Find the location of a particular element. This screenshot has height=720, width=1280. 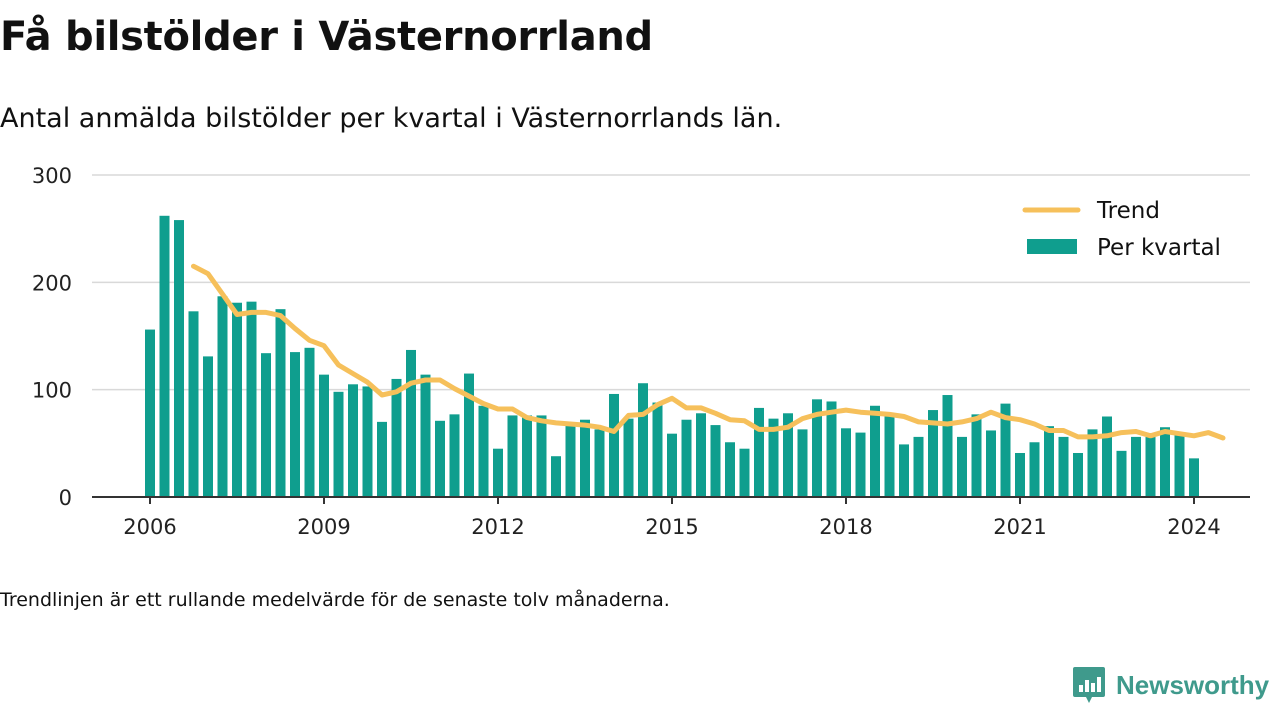

x-axis-ticks: 2006 2009 2012 2015 2018 2021 2024 is located at coordinates (672, 518).